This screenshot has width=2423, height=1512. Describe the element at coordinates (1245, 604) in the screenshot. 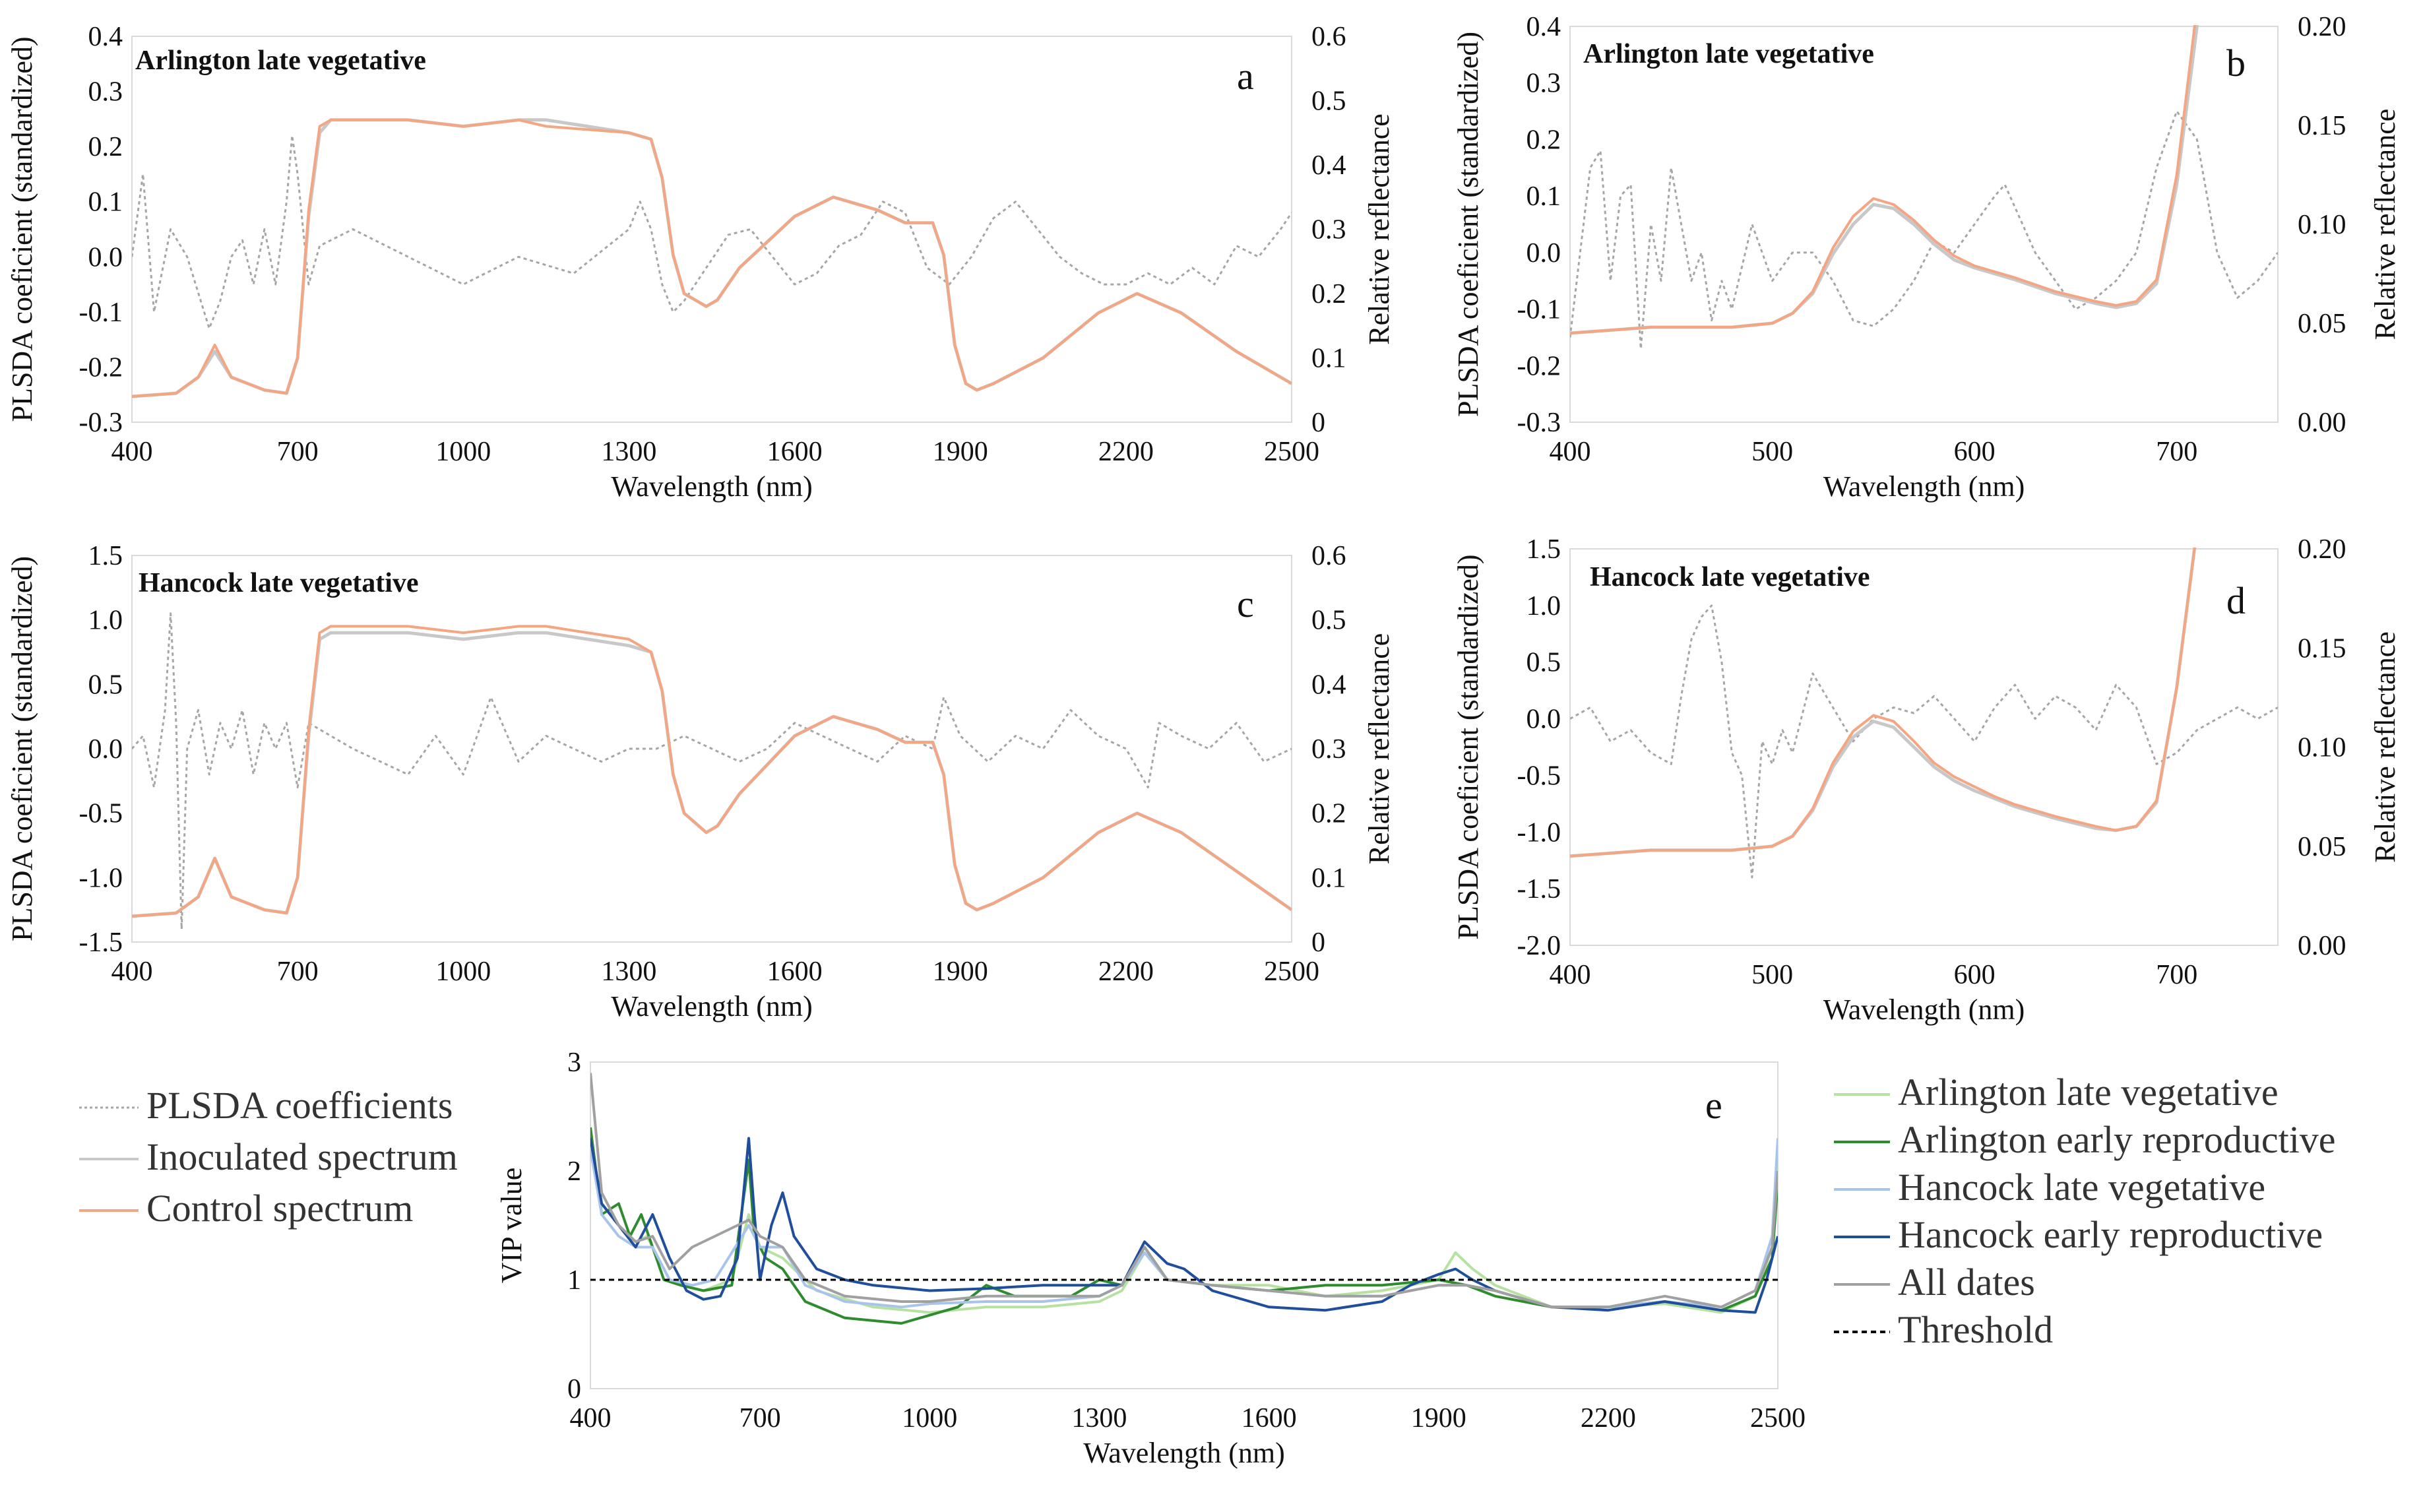

I see `panel-letter: c` at that location.